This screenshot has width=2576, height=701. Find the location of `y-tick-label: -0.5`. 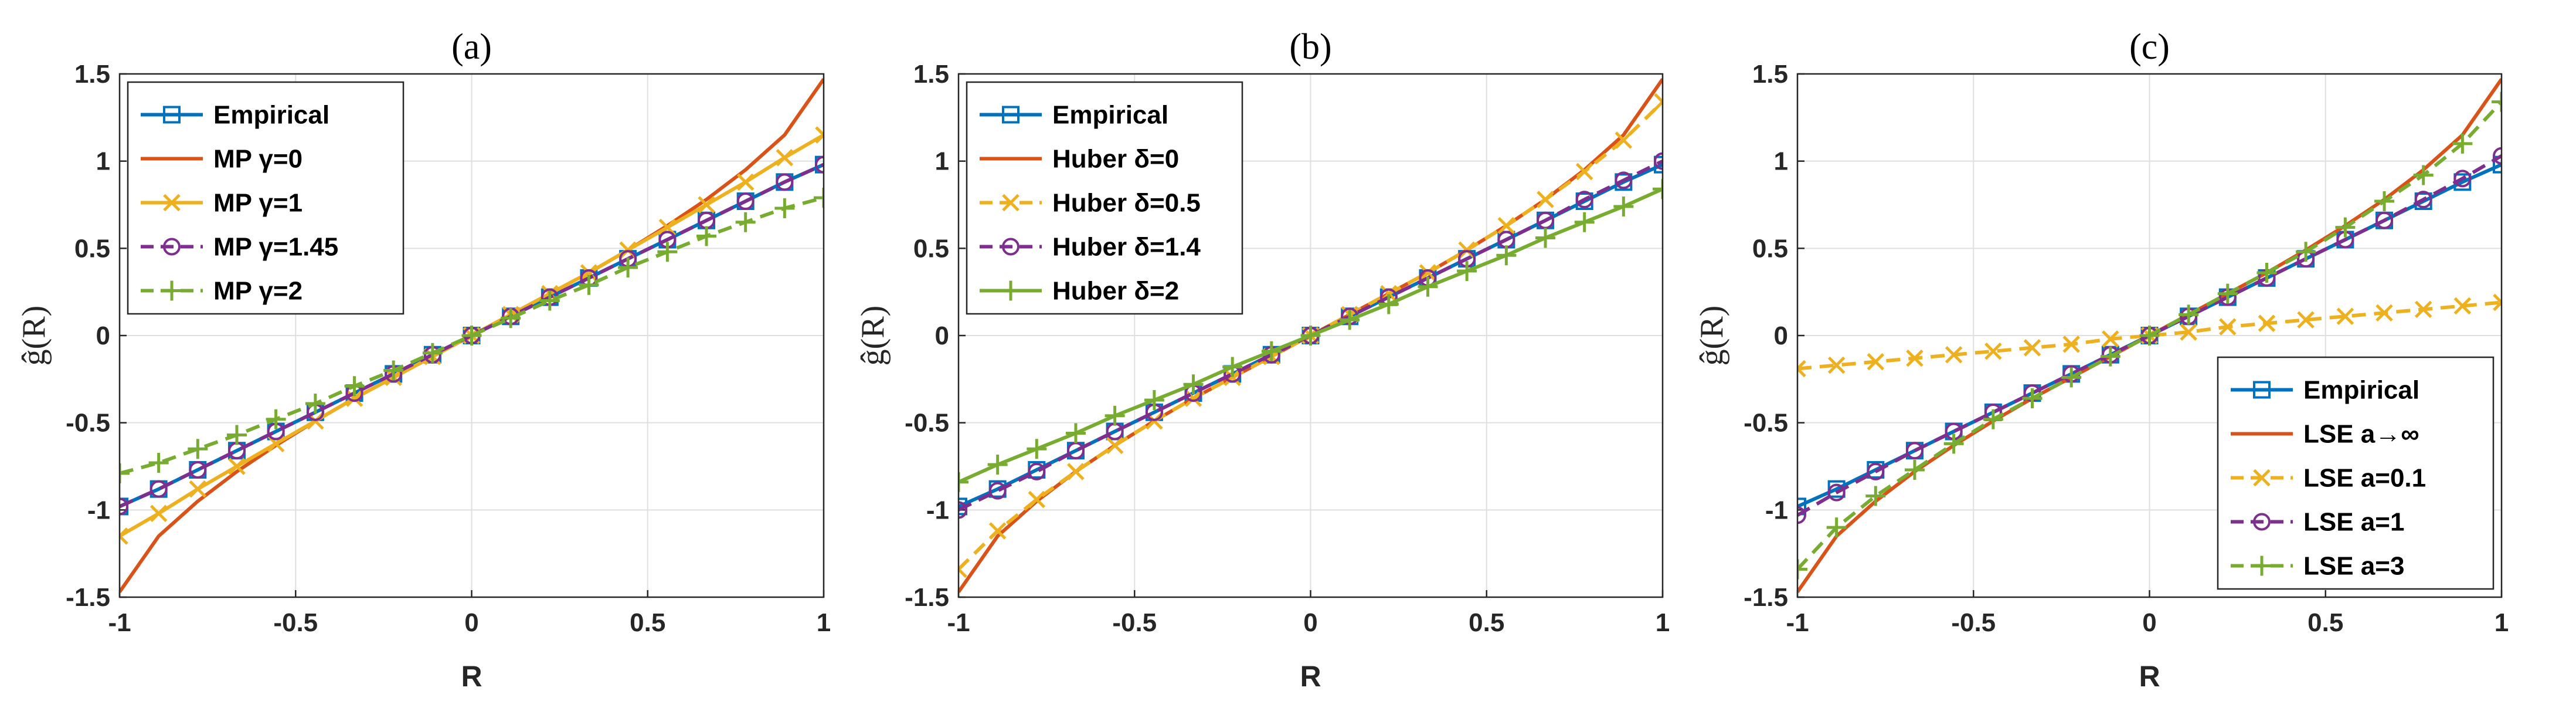

y-tick-label: -0.5 is located at coordinates (1766, 423).